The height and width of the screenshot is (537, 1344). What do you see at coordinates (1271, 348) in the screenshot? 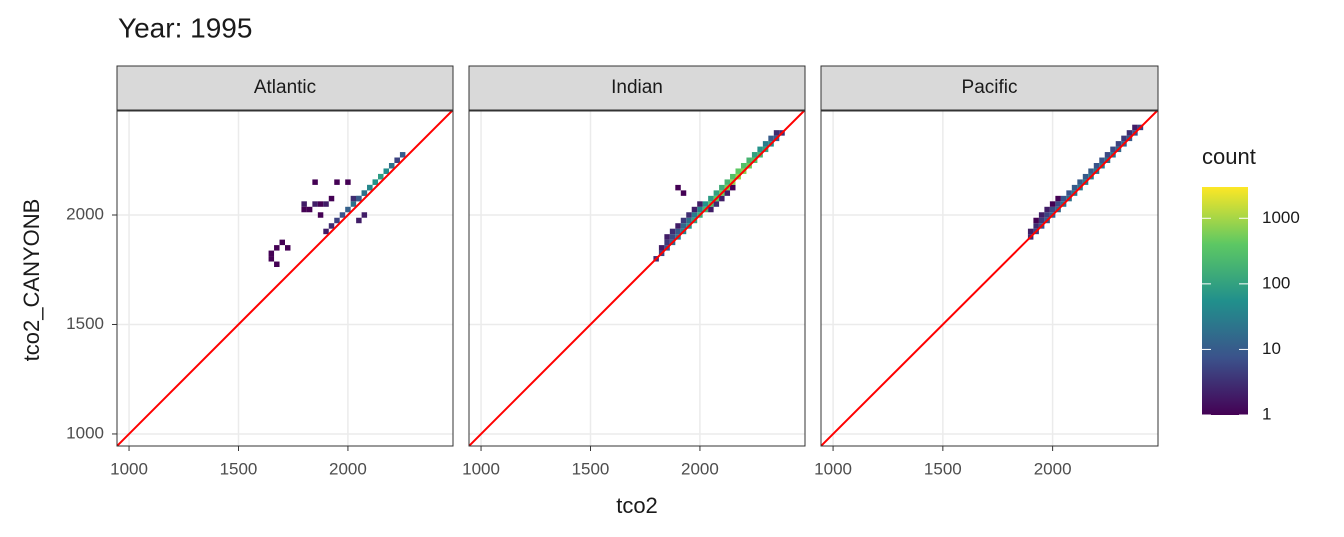
I see `legend-label: 10` at bounding box center [1271, 348].